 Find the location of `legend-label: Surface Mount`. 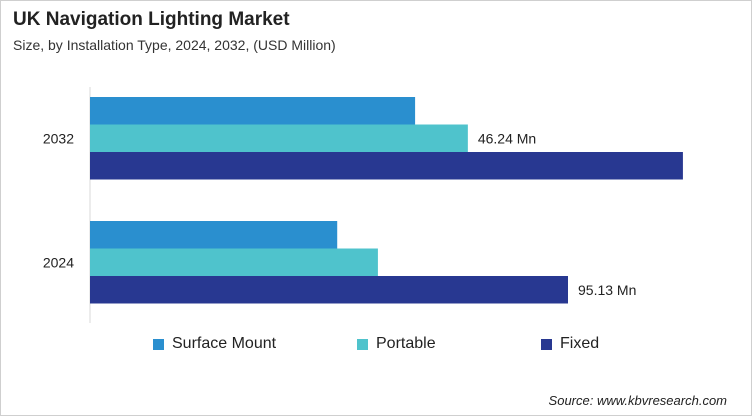

legend-label: Surface Mount is located at coordinates (224, 343).